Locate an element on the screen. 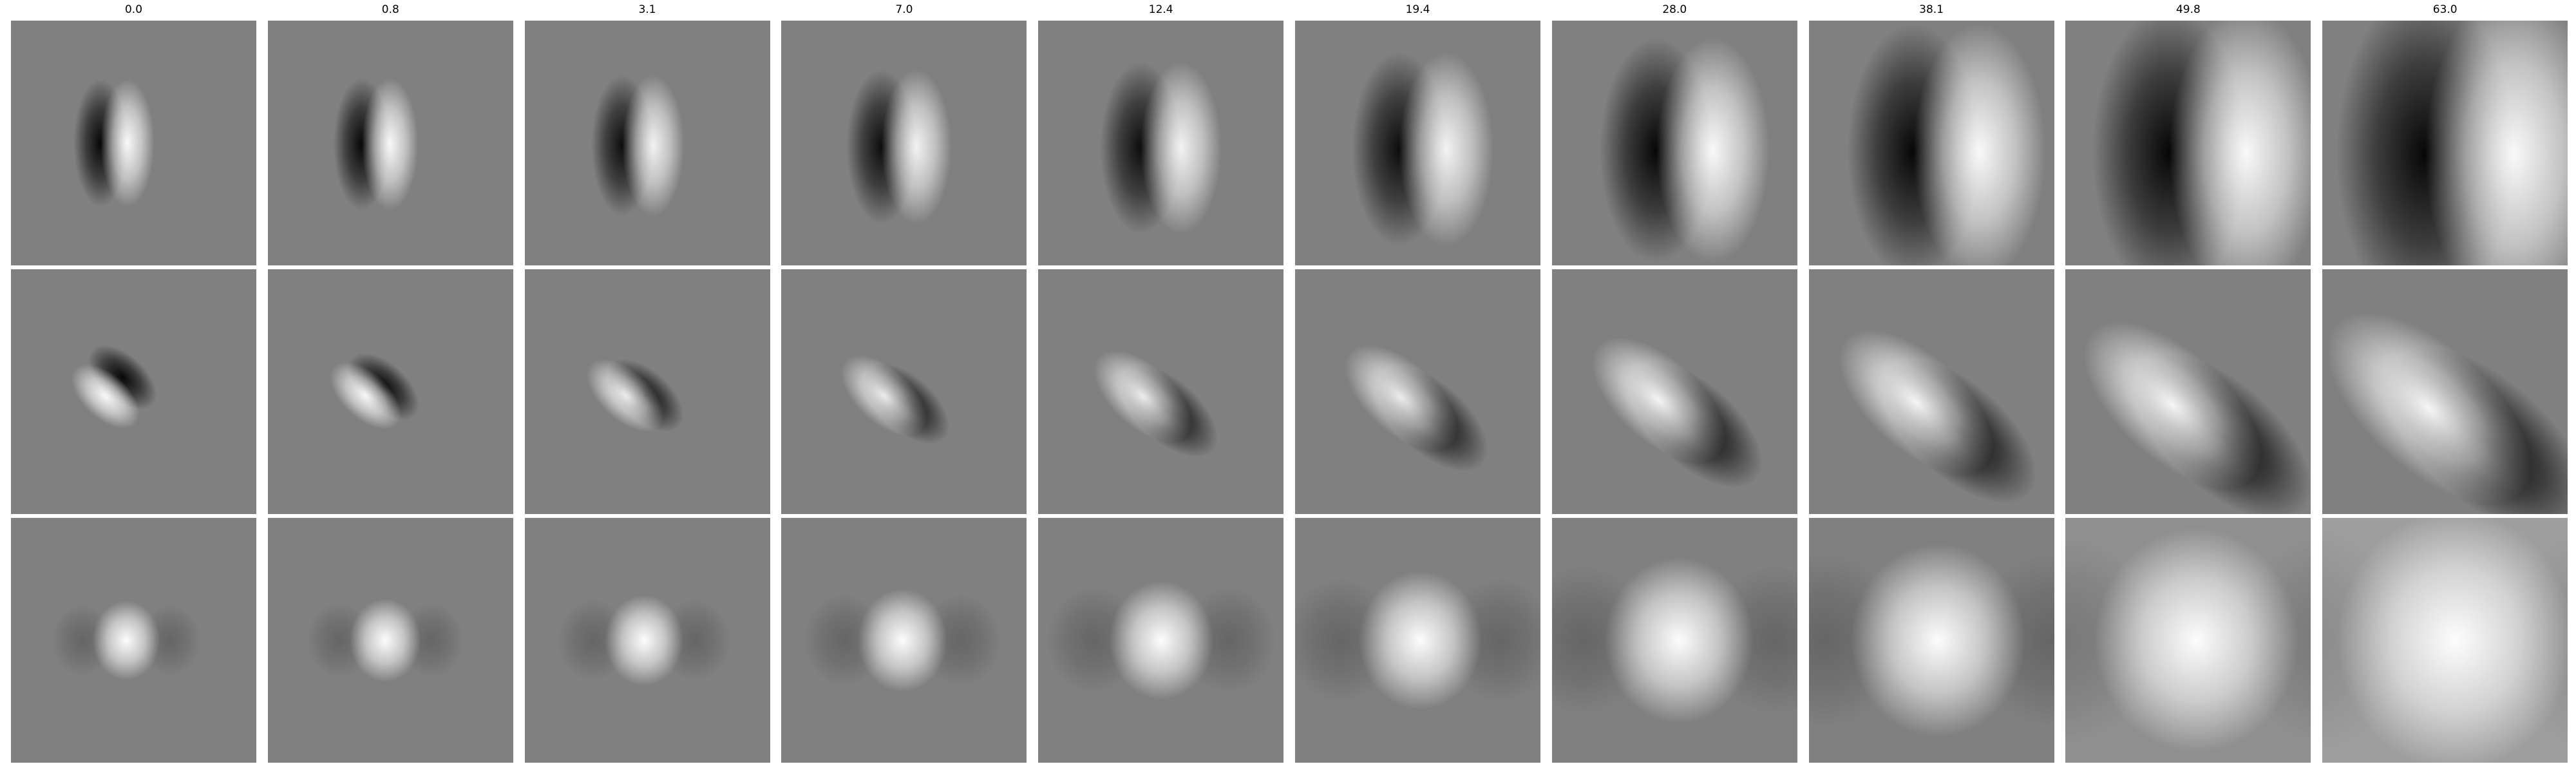  column-title: 38.1 is located at coordinates (1931, 9).